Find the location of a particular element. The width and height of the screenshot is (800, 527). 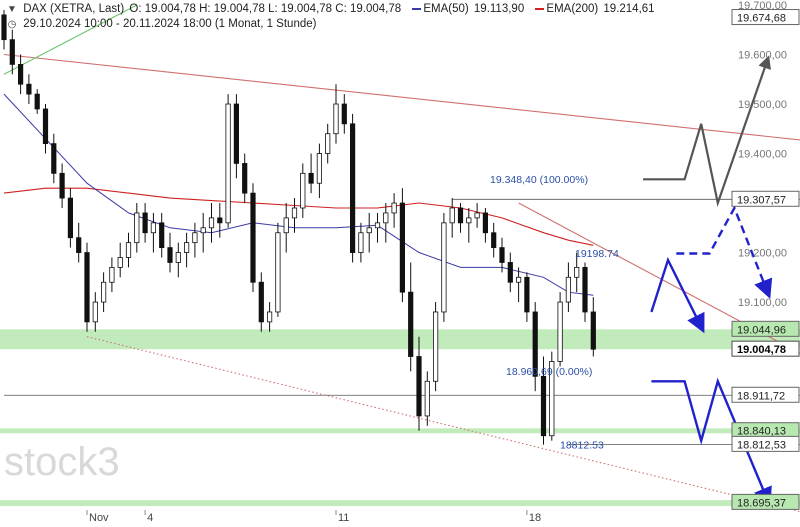

level-label-0: 19.674,68 is located at coordinates (761, 19).